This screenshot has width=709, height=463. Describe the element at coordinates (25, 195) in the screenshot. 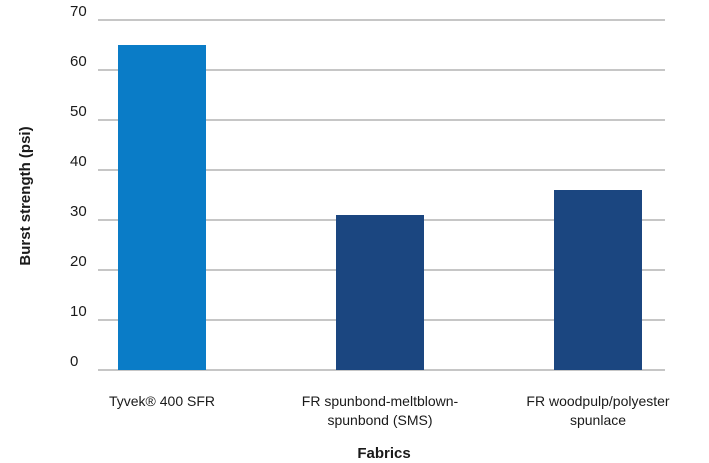

I see `y-axis-title: Burst strength (psi)` at that location.